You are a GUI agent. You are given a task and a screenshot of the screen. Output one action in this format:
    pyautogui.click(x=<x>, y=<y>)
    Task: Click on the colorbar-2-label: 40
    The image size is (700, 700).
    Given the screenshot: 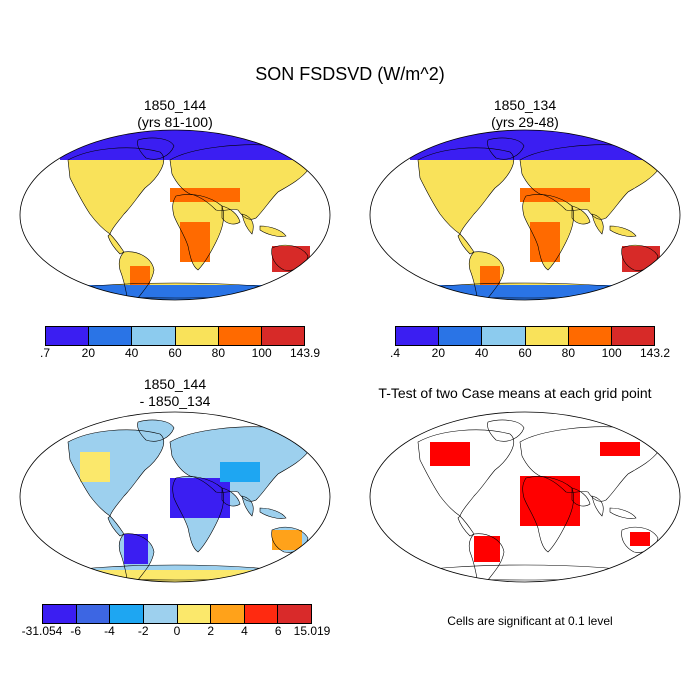 What is the action you would take?
    pyautogui.click(x=481, y=353)
    